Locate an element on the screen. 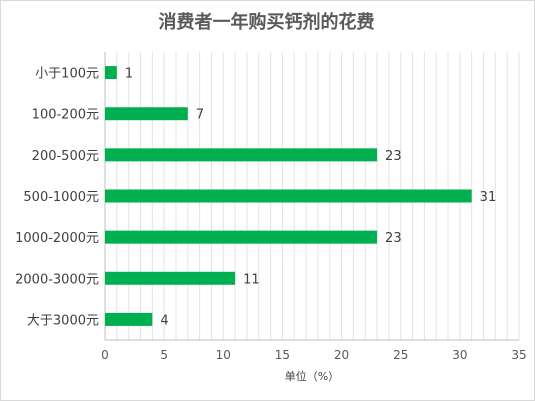 This screenshot has height=401, width=535. data-label: 11 is located at coordinates (251, 279).